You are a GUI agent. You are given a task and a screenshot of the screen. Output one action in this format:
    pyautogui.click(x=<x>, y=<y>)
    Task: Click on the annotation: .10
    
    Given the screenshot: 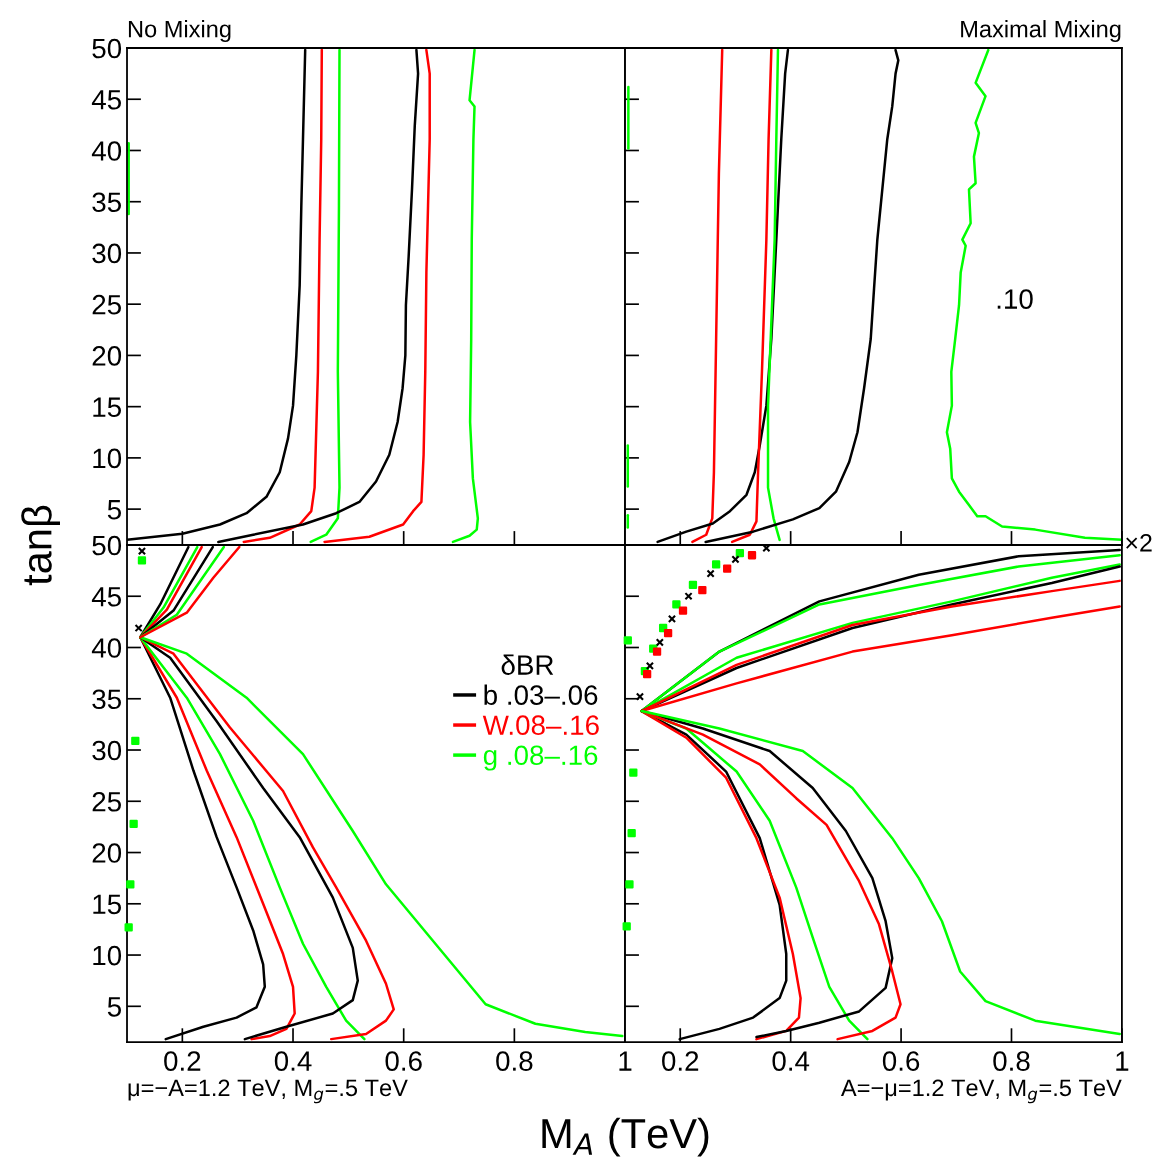 What is the action you would take?
    pyautogui.click(x=1015, y=299)
    